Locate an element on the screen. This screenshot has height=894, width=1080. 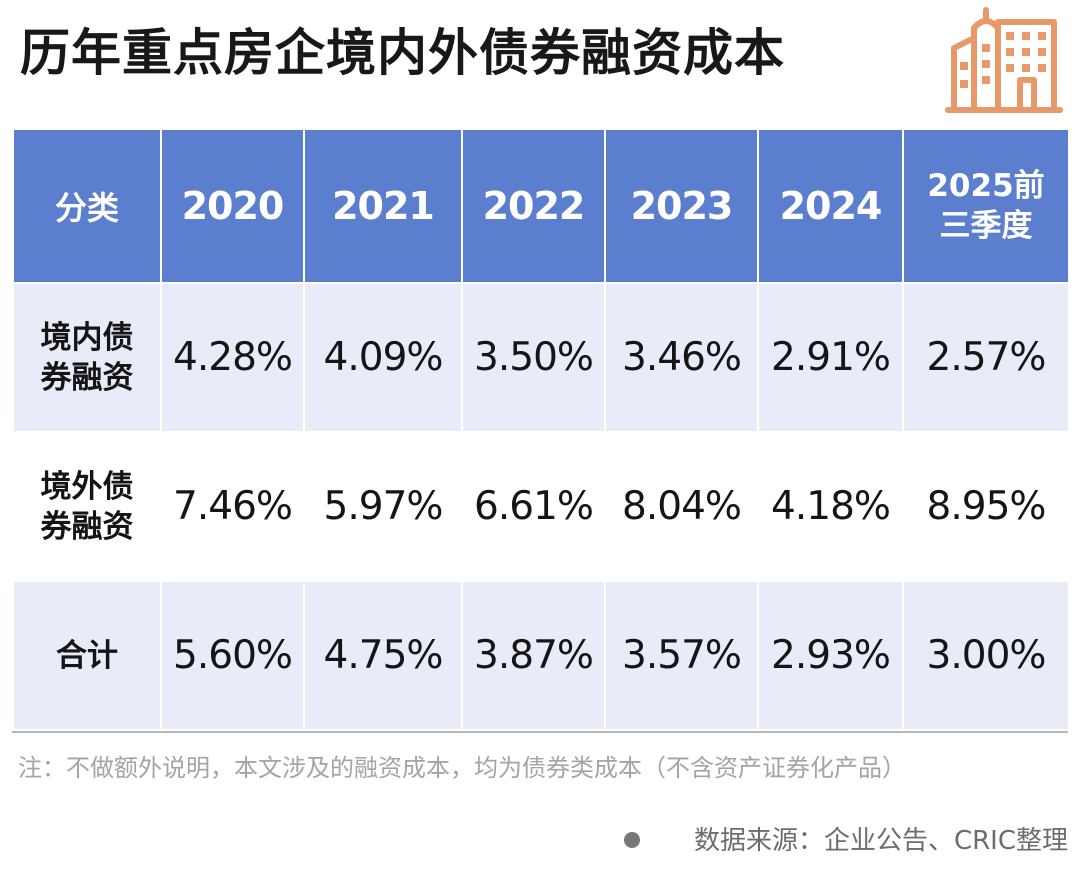
table-cell-value: 3.50% is located at coordinates (533, 357).